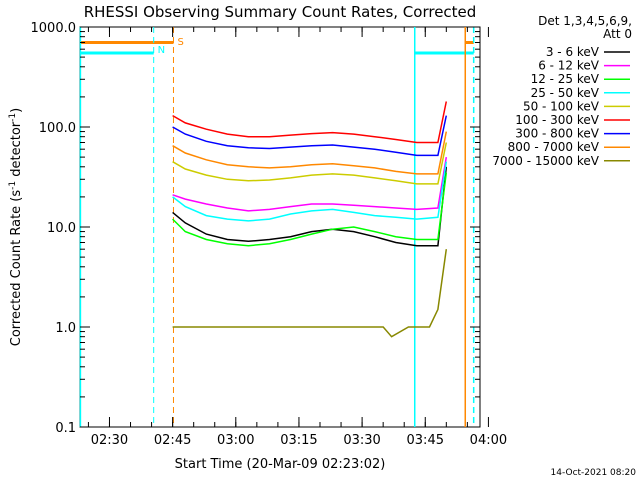 The height and width of the screenshot is (480, 640). Describe the element at coordinates (488, 440) in the screenshot. I see `x-tick-label-6: 04:00` at that location.